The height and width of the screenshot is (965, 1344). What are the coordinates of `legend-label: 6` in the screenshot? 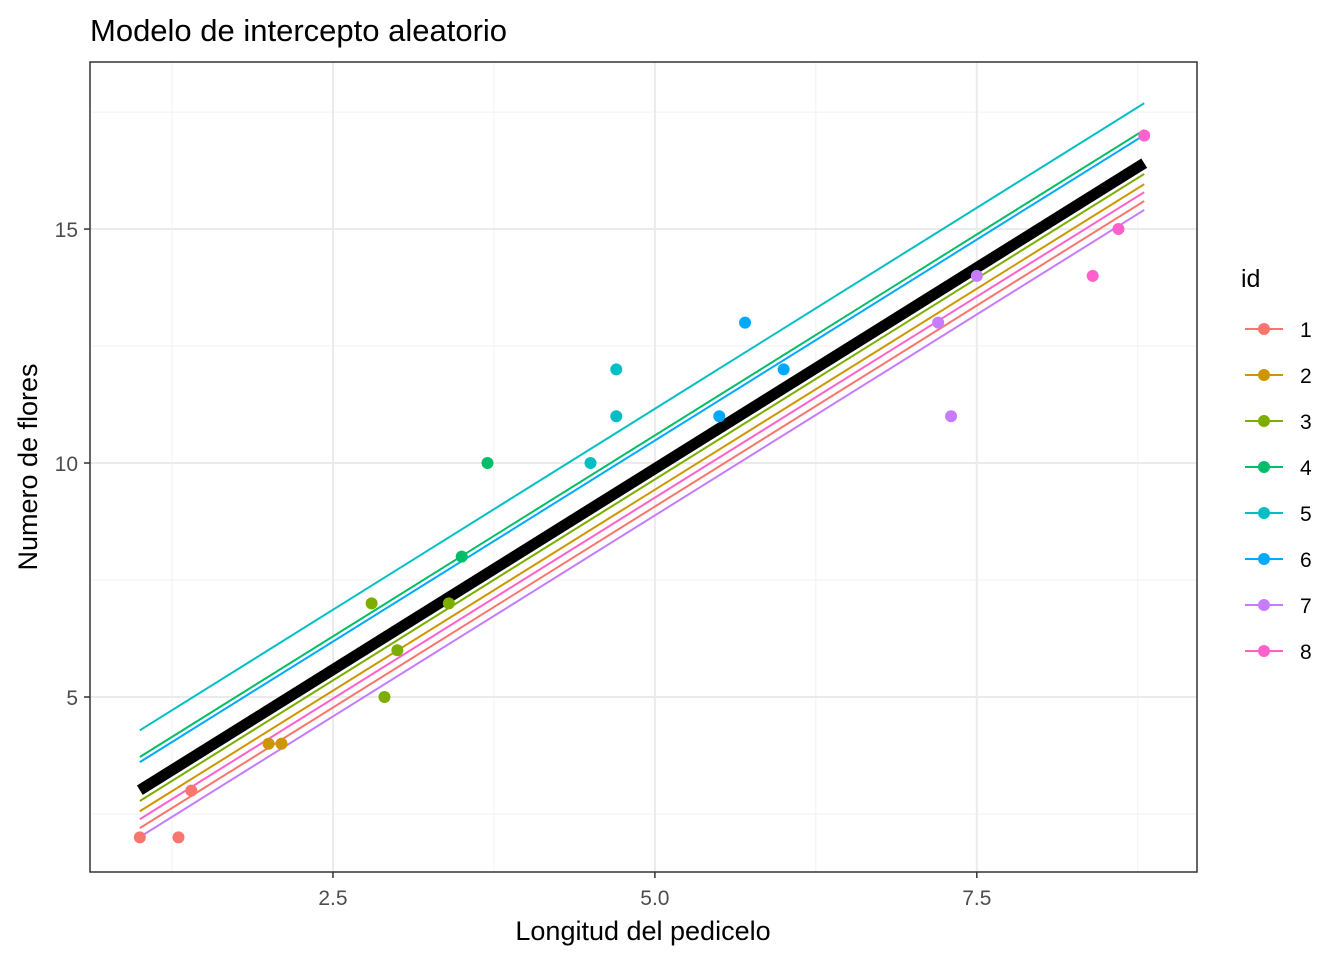 It's located at (1306, 560).